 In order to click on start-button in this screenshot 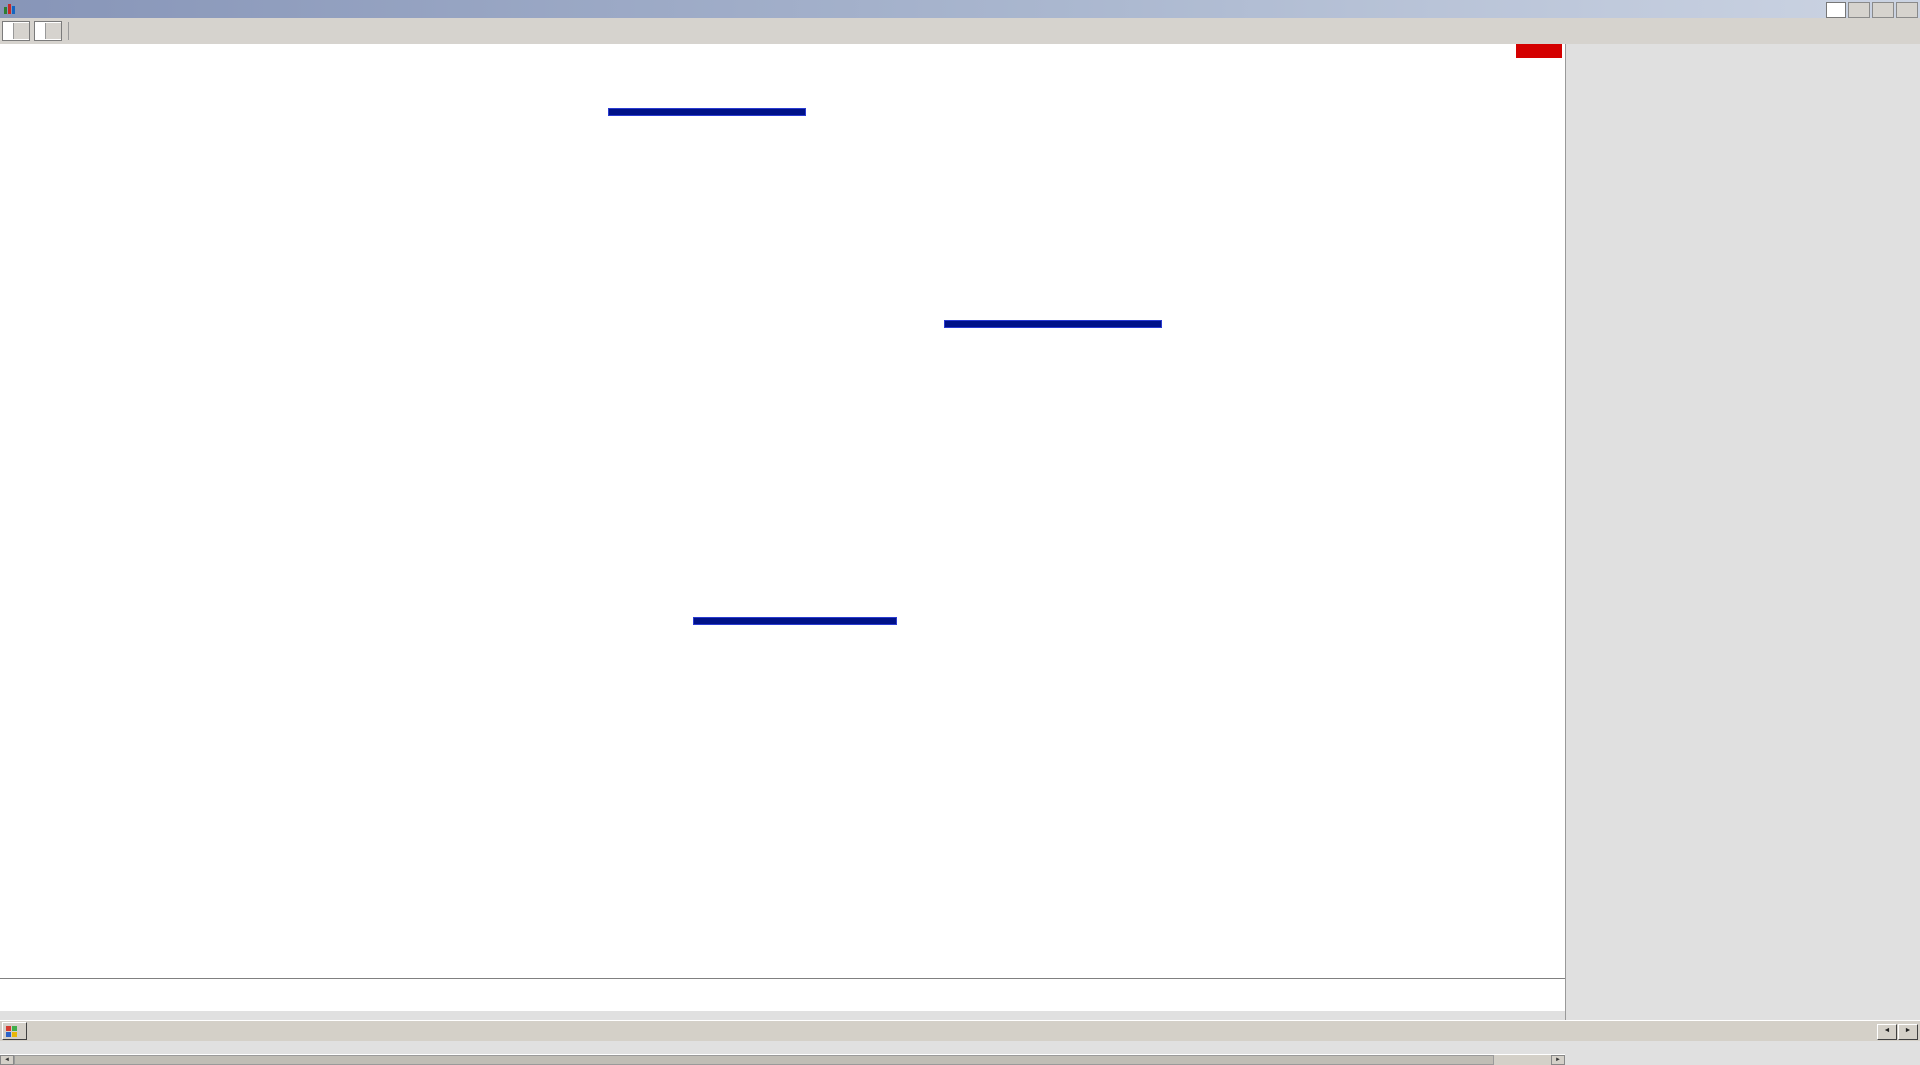, I will do `click(14, 1031)`.